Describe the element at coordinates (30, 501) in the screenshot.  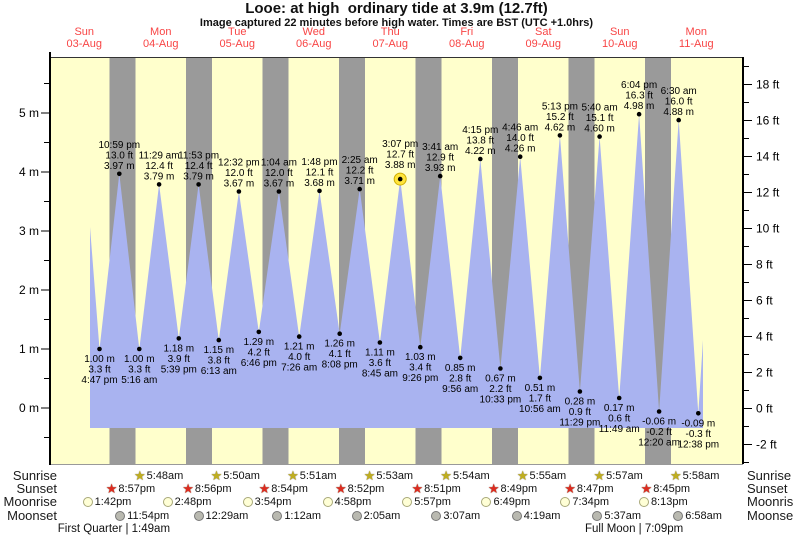
I see `moonrise-row-label-left: Moonrise` at that location.